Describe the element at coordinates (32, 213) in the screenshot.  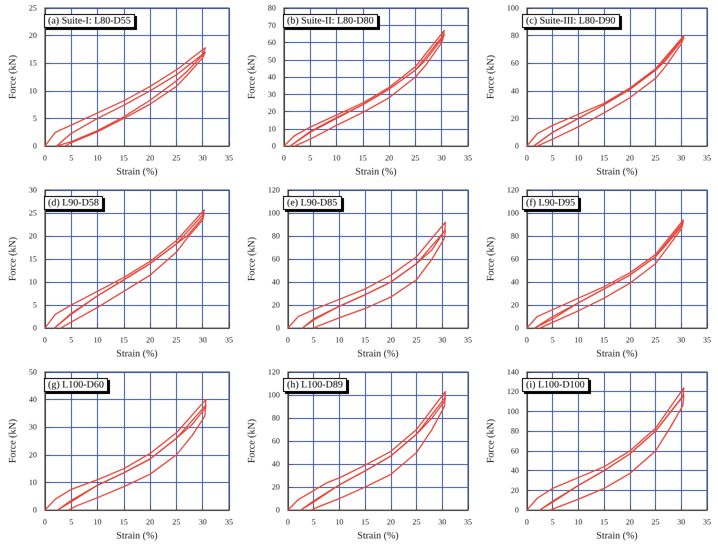
I see `y-tick-label: 25` at that location.